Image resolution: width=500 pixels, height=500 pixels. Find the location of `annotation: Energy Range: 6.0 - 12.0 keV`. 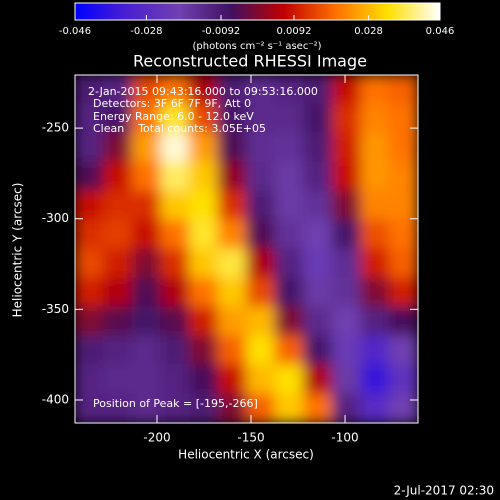

annotation: Energy Range: 6.0 - 12.0 keV is located at coordinates (173, 116).